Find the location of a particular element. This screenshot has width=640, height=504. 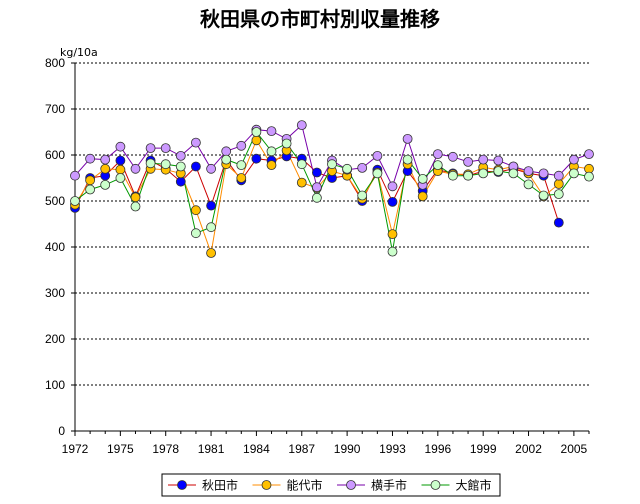

legend-label: 秋田市 is located at coordinates (220, 485).